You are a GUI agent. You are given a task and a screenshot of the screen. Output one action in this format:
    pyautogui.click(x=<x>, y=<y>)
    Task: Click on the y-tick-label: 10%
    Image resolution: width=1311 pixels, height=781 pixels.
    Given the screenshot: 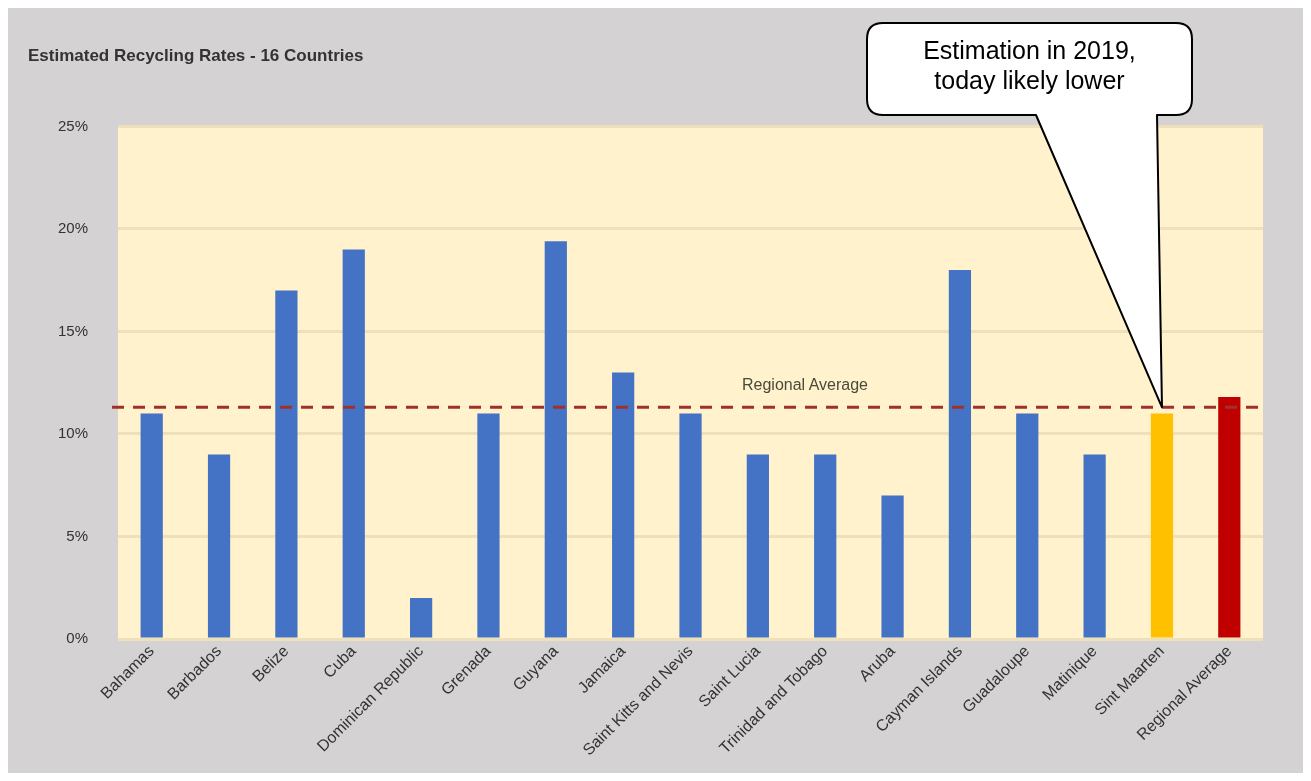 What is the action you would take?
    pyautogui.click(x=73, y=433)
    